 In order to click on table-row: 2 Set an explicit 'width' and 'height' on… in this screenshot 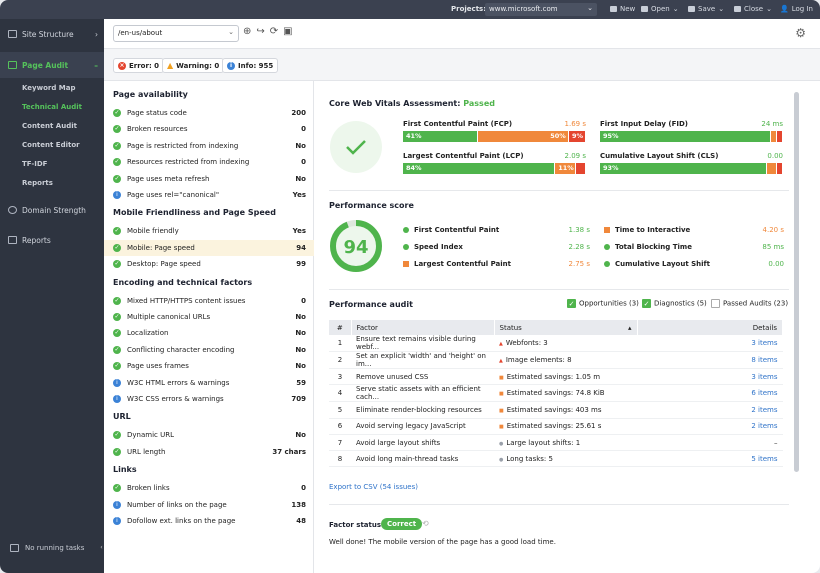, I will do `click(556, 360)`.